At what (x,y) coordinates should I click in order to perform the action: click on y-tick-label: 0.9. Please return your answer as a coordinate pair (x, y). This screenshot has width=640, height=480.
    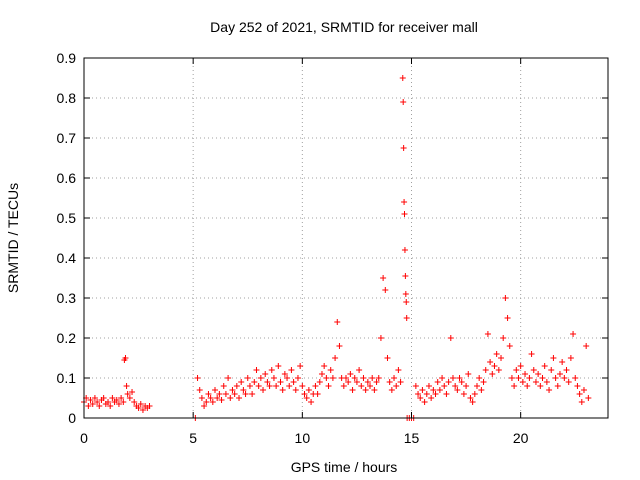
    Looking at the image, I should click on (67, 58).